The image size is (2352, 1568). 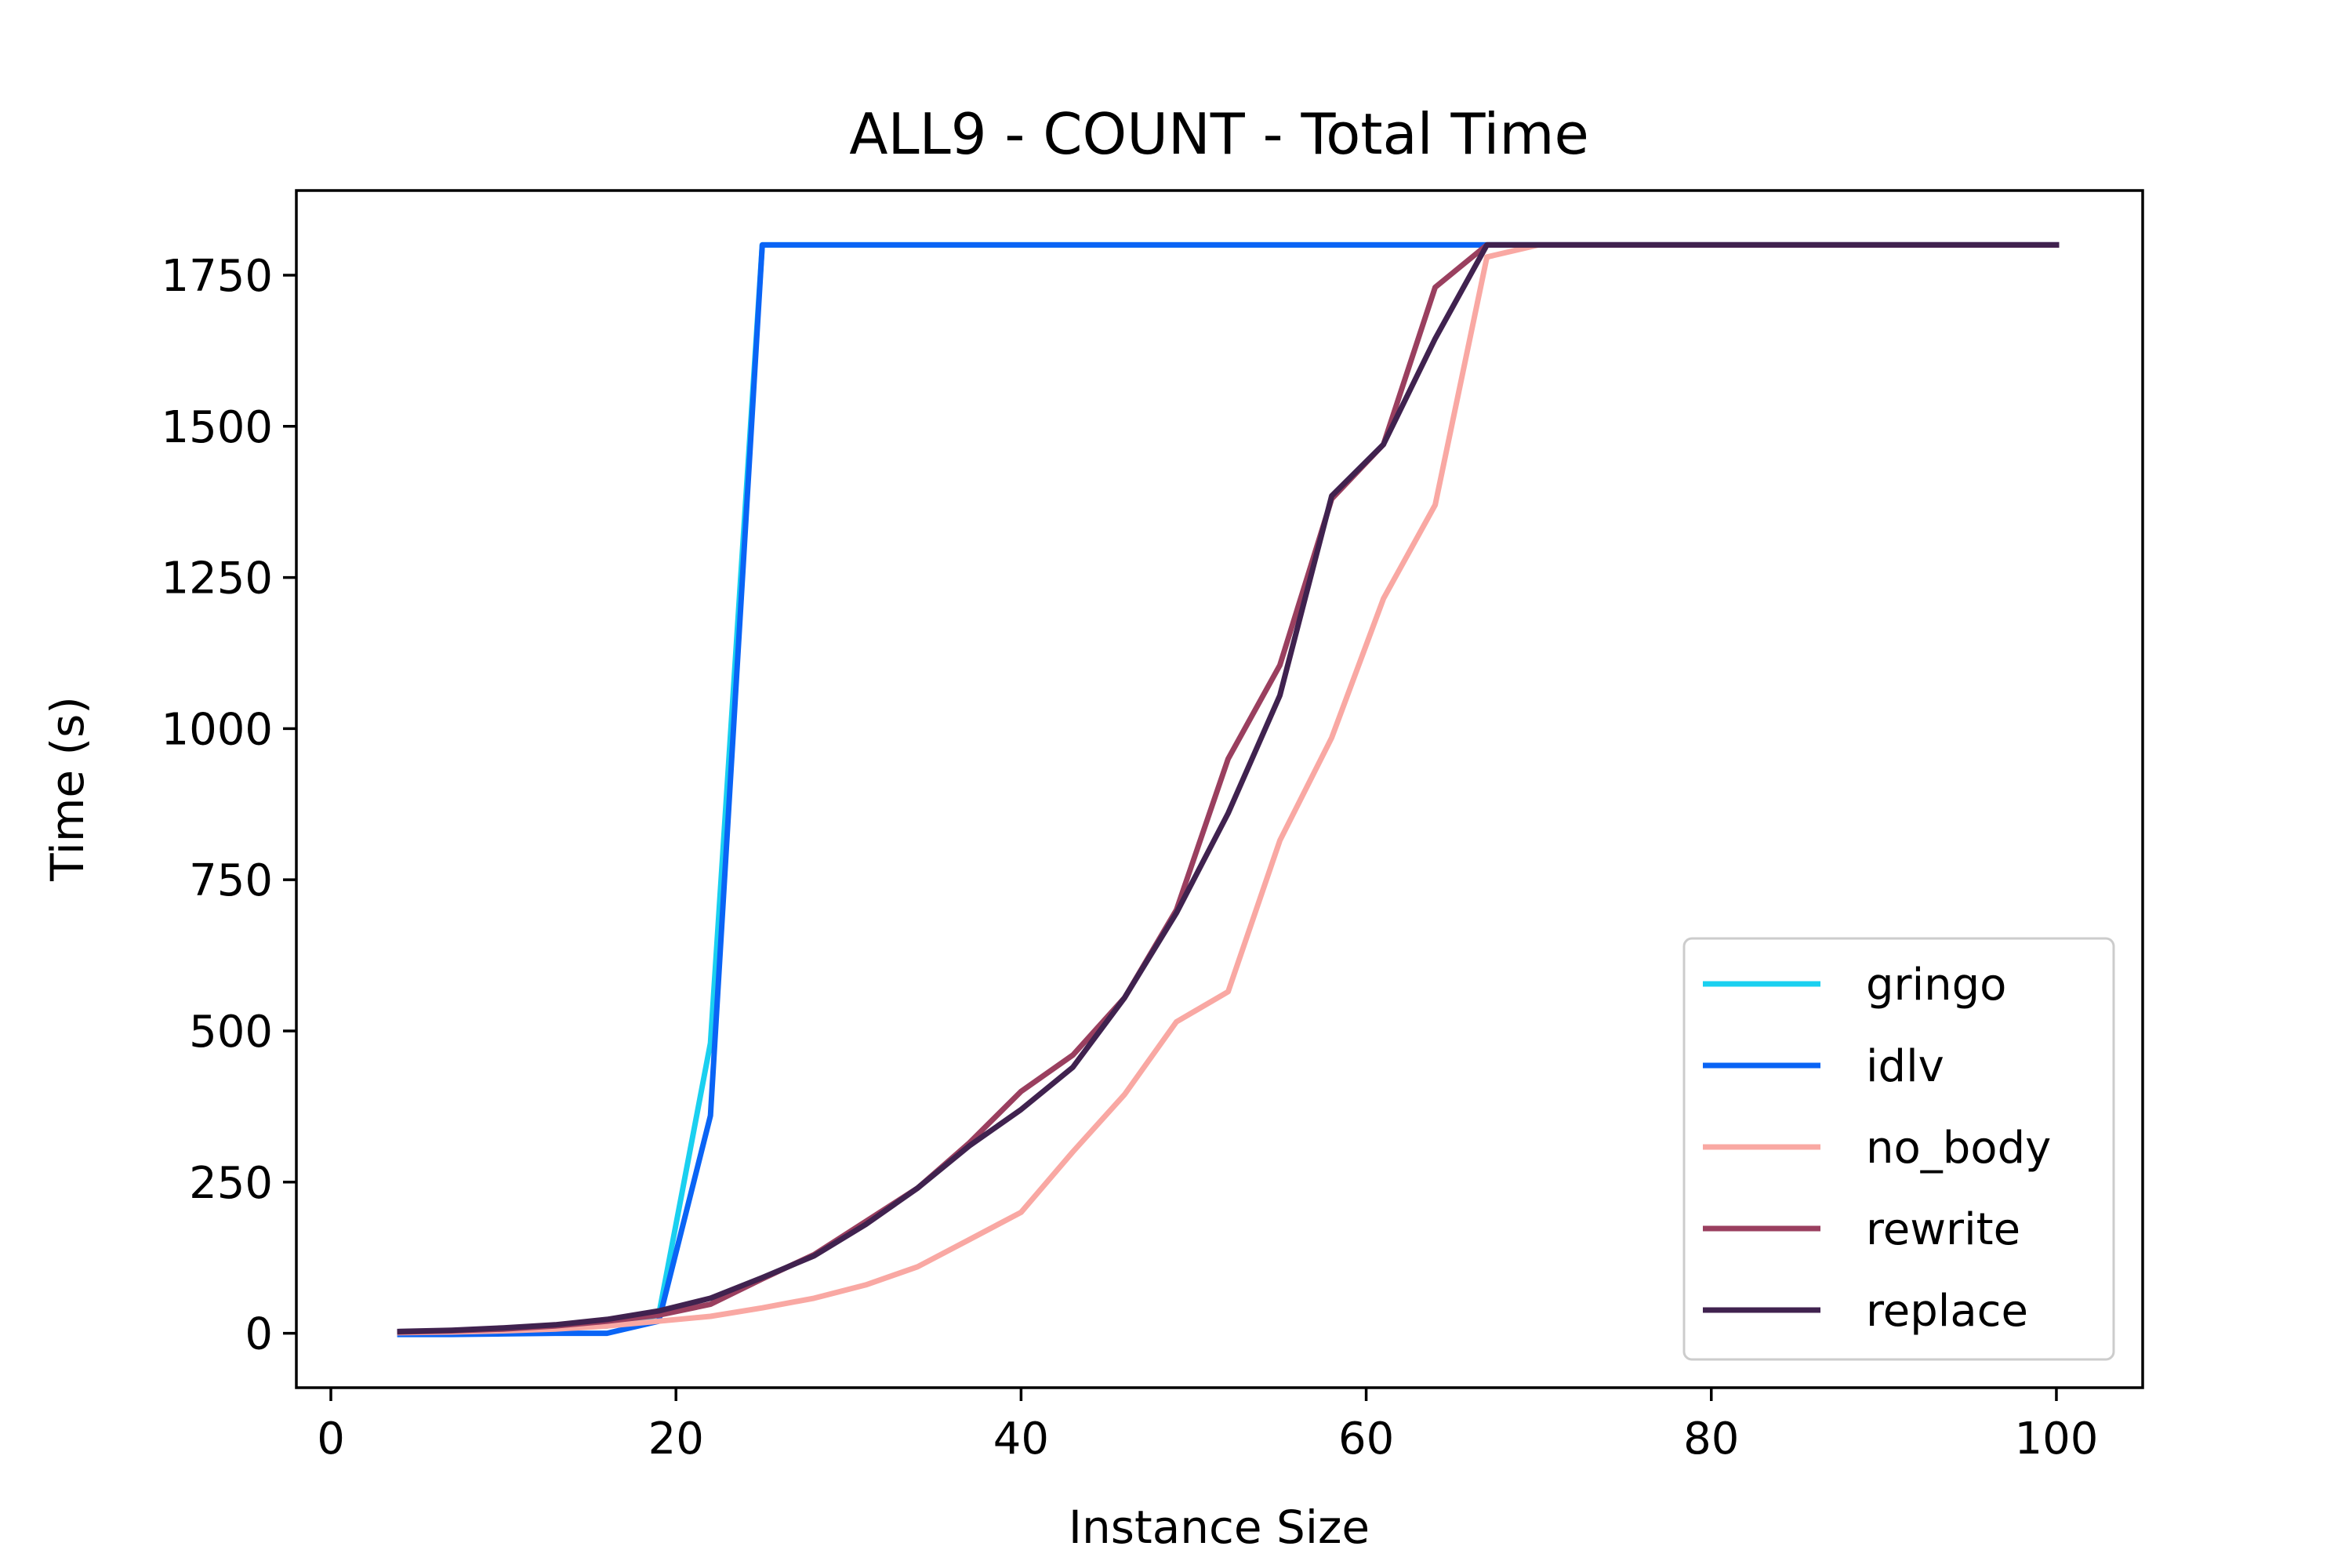 I want to click on x-axis: 0 20 40 60 80 100, so click(x=1207, y=1426).